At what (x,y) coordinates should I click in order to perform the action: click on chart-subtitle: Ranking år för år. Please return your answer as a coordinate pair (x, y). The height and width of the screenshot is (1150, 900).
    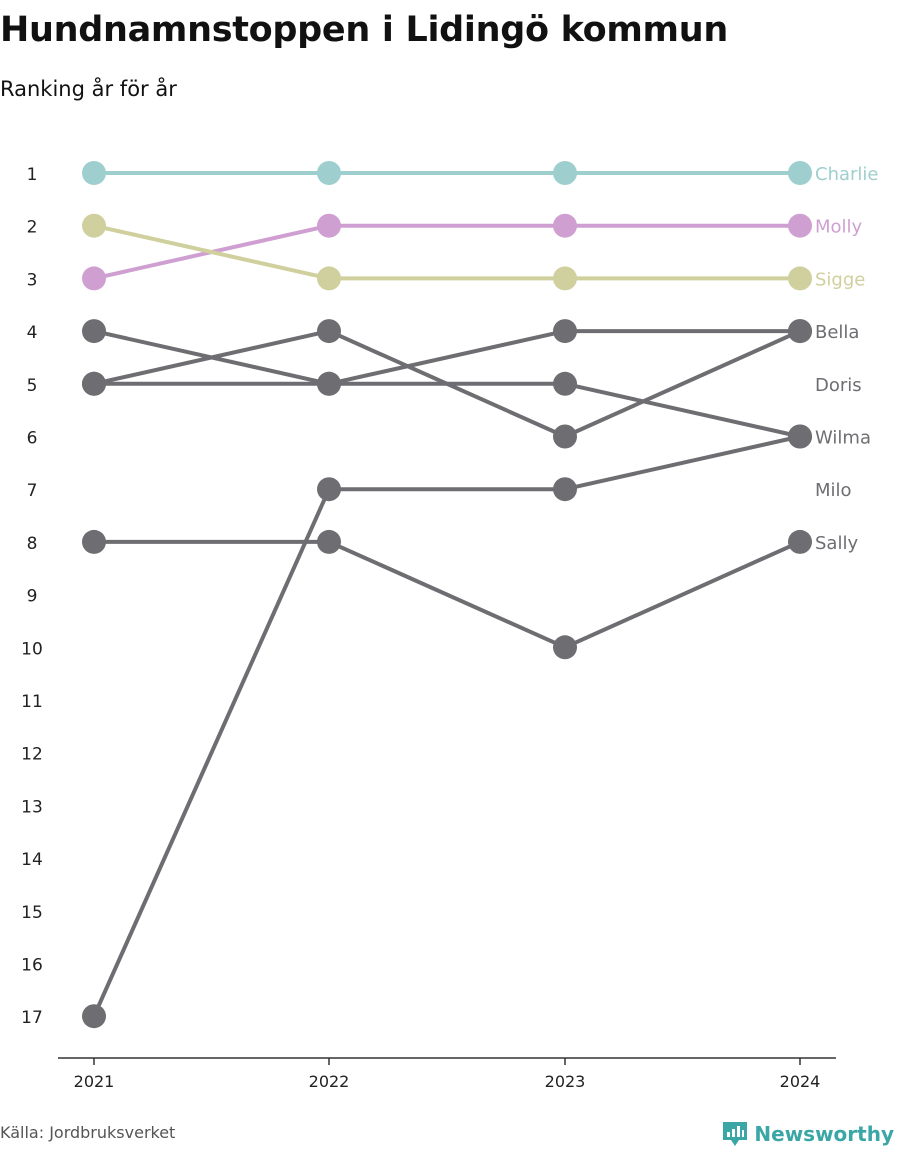
    Looking at the image, I should click on (88, 89).